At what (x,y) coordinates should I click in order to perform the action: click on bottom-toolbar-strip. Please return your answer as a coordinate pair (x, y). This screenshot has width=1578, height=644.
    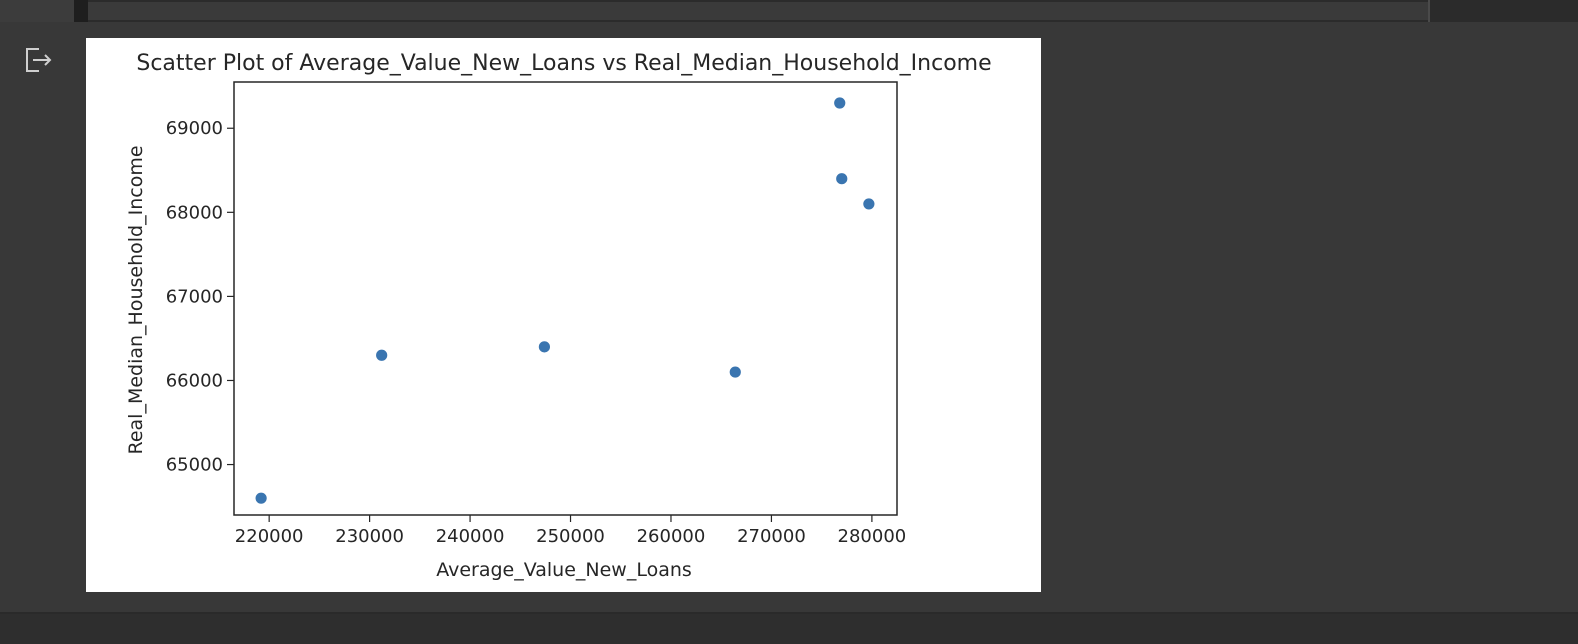
    Looking at the image, I should click on (789, 629).